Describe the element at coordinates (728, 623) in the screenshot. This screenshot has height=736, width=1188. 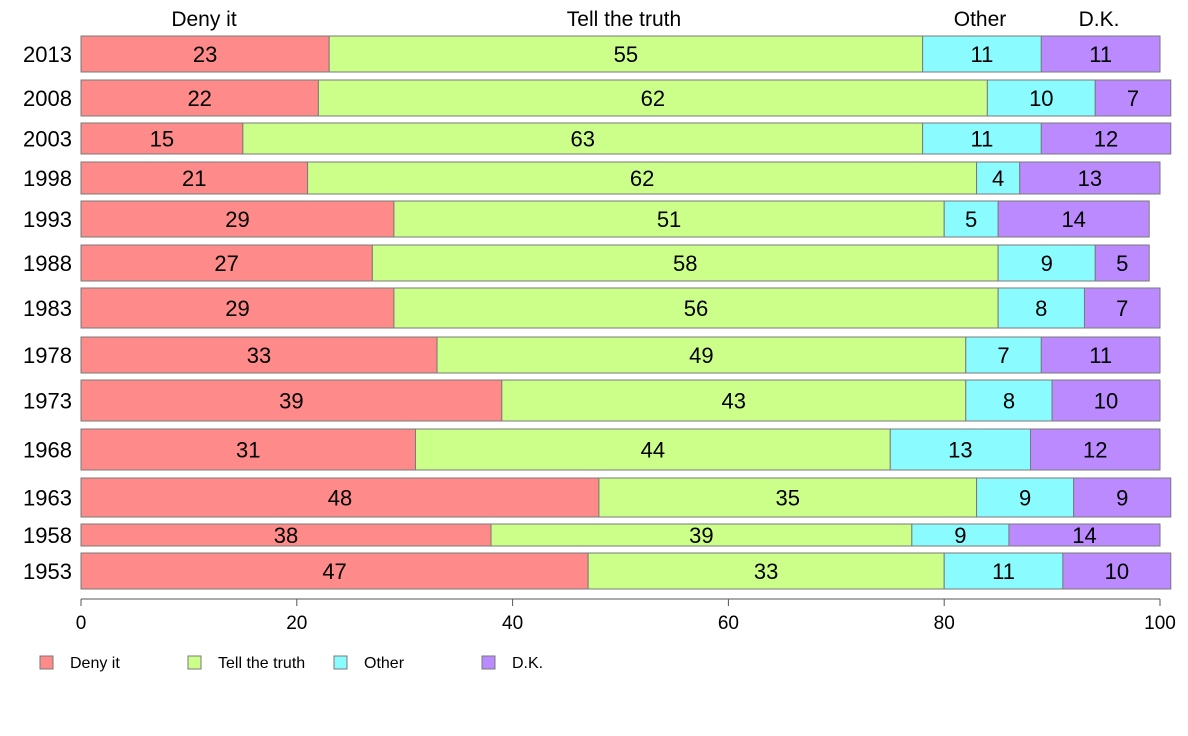
I see `x-tick-label: 60` at that location.